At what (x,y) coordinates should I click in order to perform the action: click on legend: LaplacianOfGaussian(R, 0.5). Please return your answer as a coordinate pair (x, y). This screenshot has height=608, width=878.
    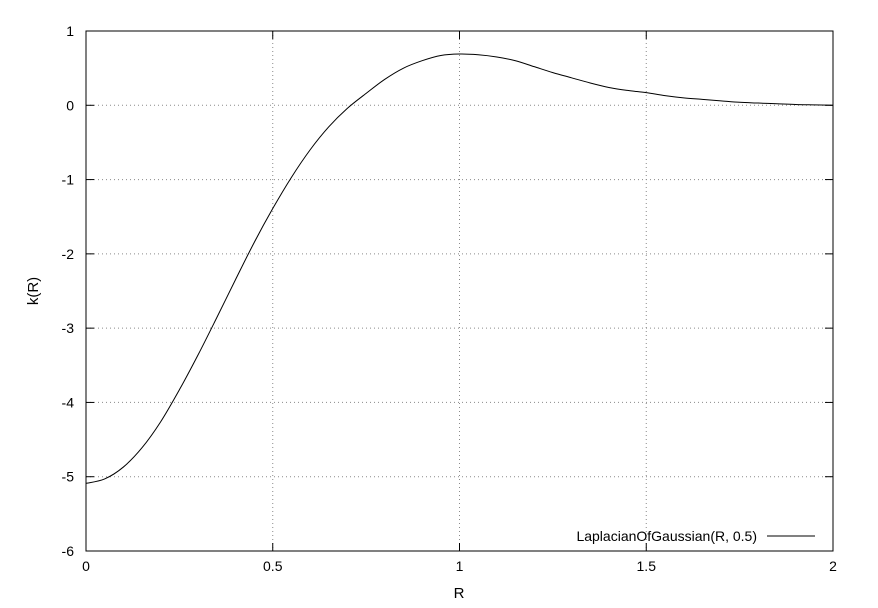
    Looking at the image, I should click on (695, 536).